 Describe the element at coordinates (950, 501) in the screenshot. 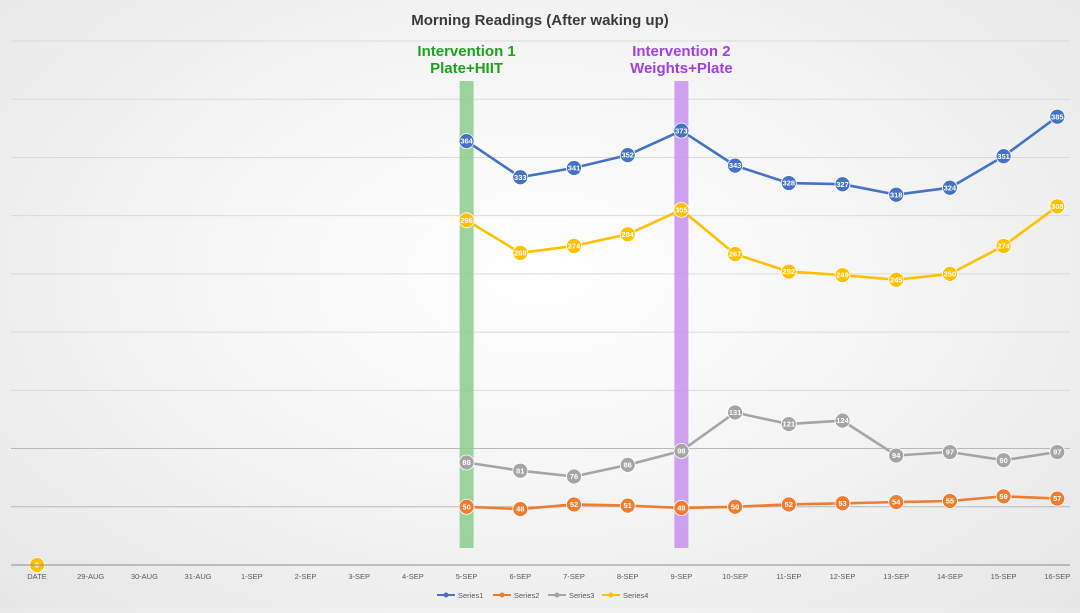

I see `data-label: 55` at that location.